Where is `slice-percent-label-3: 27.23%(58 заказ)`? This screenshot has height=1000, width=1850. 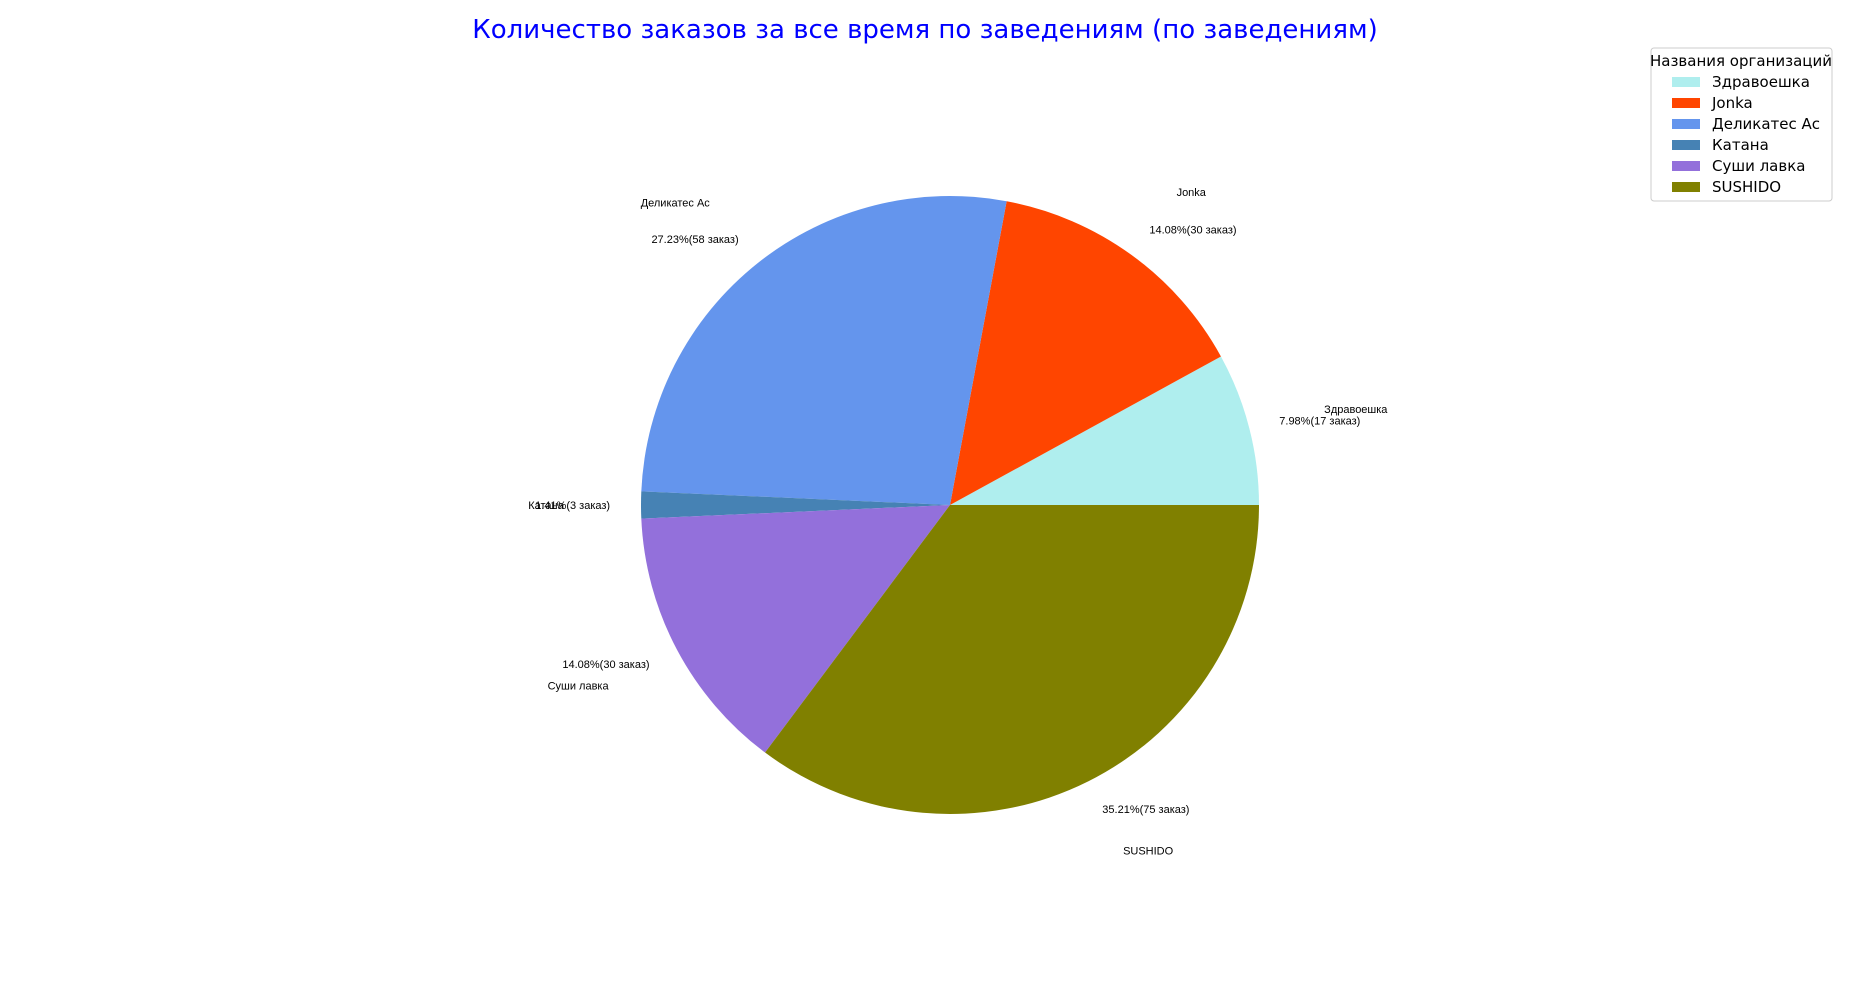 slice-percent-label-3: 27.23%(58 заказ) is located at coordinates (694, 240).